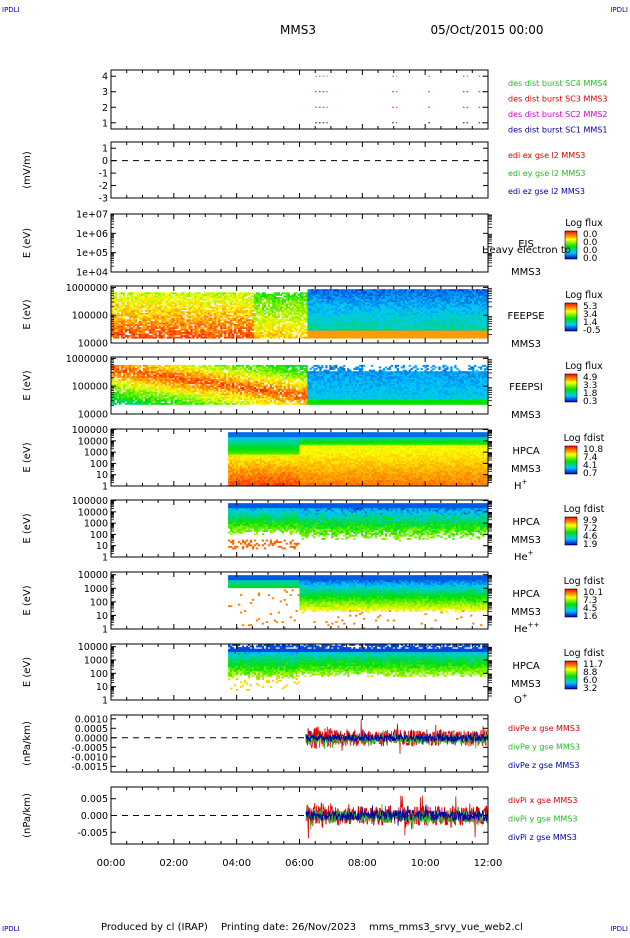  Describe the element at coordinates (27, 243) in the screenshot. I see `panel-eis-ylabel: E (eV)` at that location.